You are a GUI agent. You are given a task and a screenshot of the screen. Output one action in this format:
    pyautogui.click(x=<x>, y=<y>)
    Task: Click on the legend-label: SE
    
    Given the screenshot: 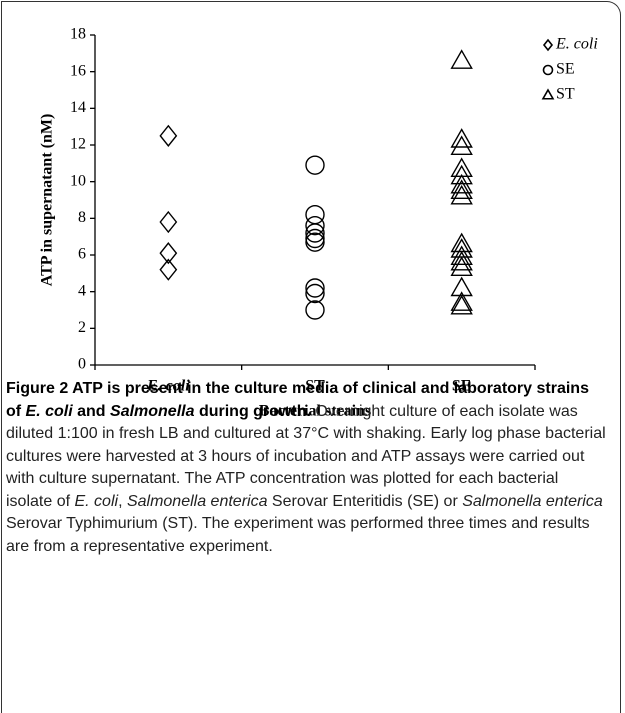 What is the action you would take?
    pyautogui.click(x=565, y=69)
    